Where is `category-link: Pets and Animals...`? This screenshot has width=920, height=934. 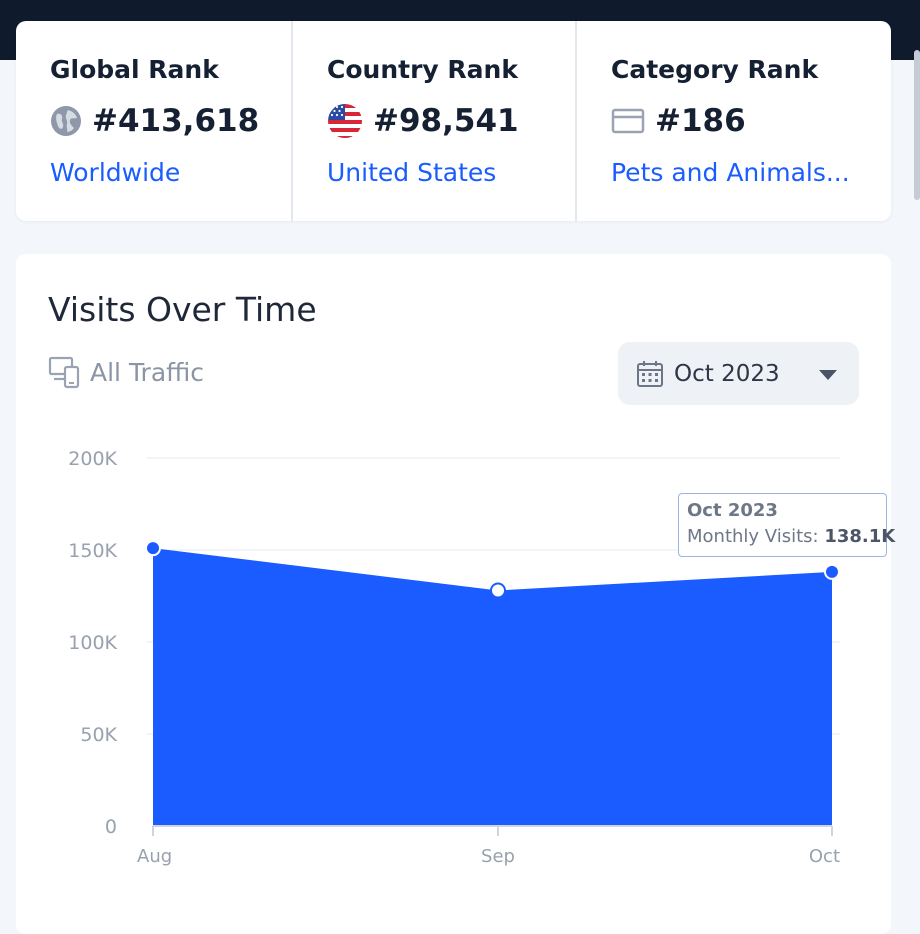
category-link: Pets and Animals... is located at coordinates (730, 172).